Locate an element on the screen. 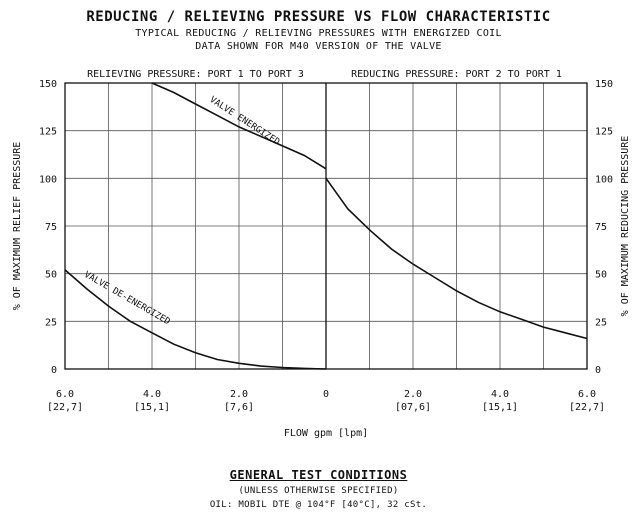 This screenshot has height=523, width=637. valve-energized-curve is located at coordinates (239, 126).